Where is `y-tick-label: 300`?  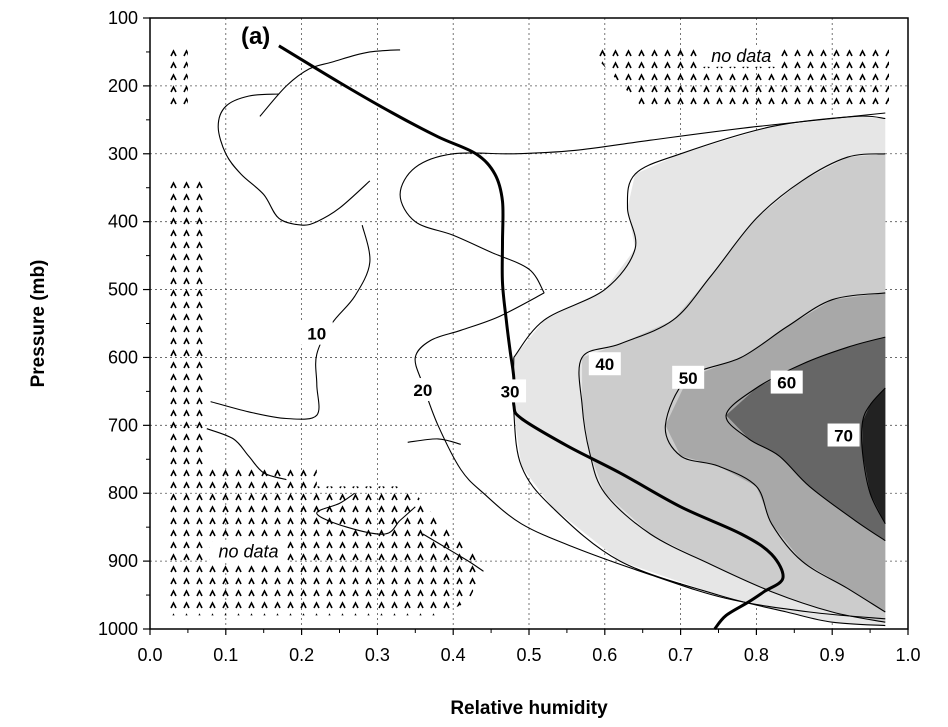
y-tick-label: 300 is located at coordinates (123, 154).